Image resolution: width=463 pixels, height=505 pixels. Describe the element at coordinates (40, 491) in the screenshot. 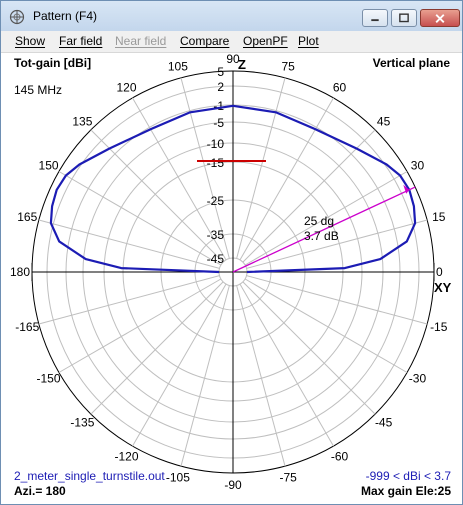

I see `azimuth-label: Azi.= 180` at that location.